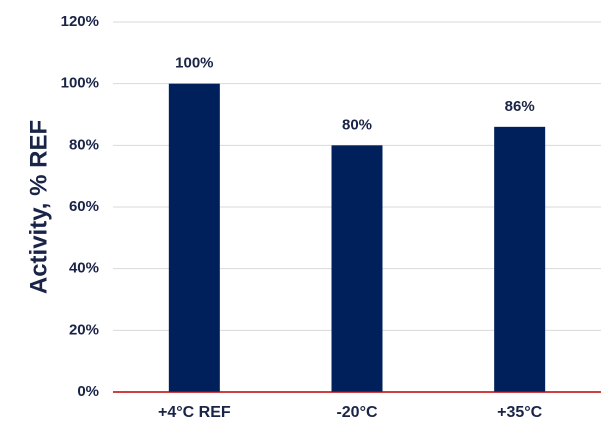 The height and width of the screenshot is (429, 608). What do you see at coordinates (80, 21) in the screenshot?
I see `y-tick-label: 120%` at bounding box center [80, 21].